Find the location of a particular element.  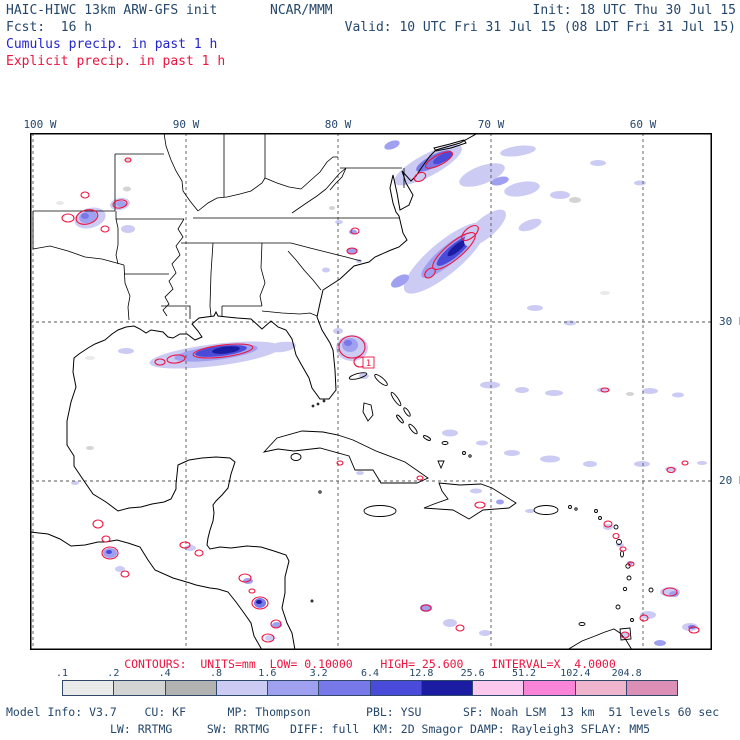

puerto-rico-outline is located at coordinates (546, 510).